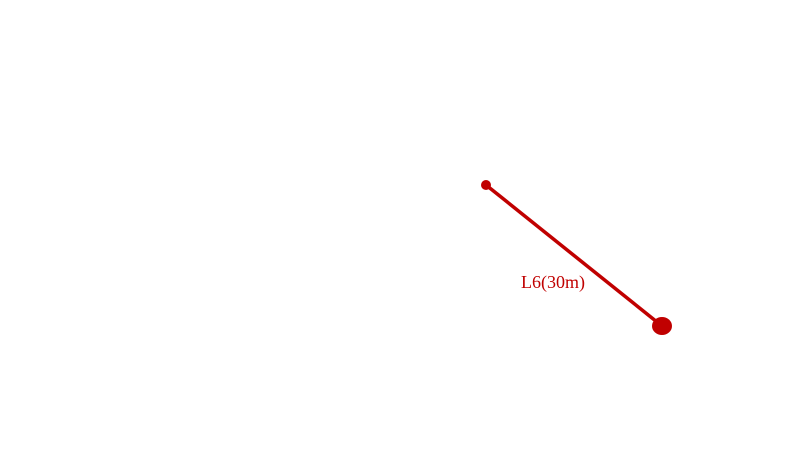 This screenshot has width=800, height=450. What do you see at coordinates (553, 282) in the screenshot?
I see `segment-label: L6(30m)` at bounding box center [553, 282].